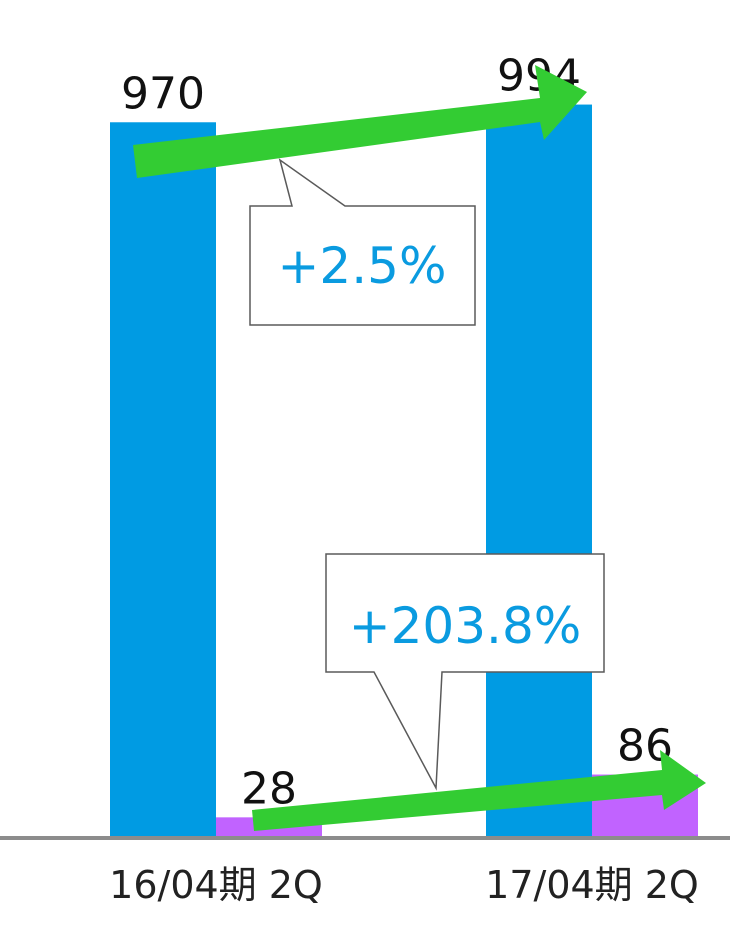 This screenshot has width=730, height=926. I want to click on callout-box-secondary, so click(465, 672).